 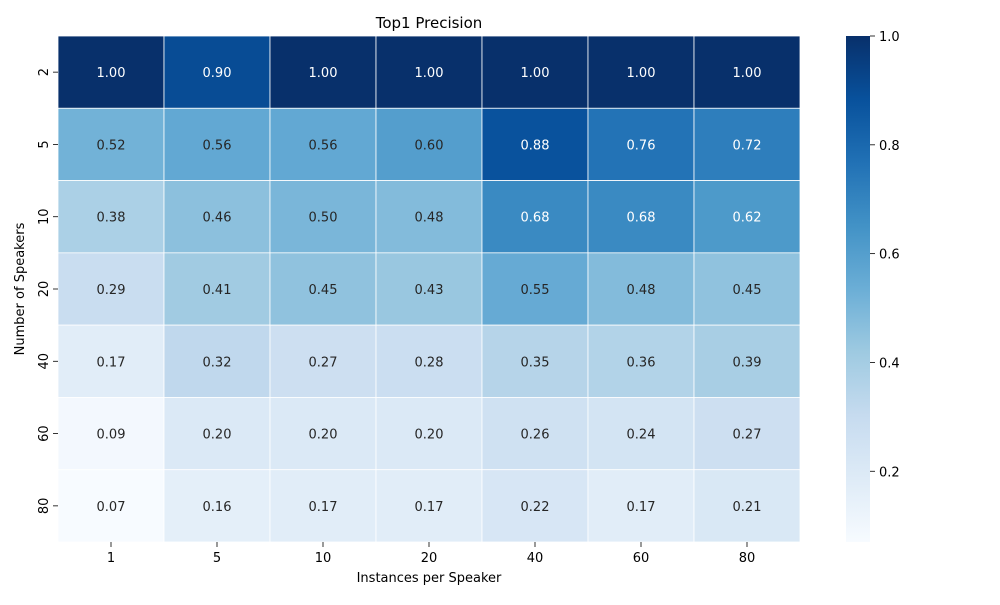 I want to click on y-tick-label: 20, so click(x=44, y=289).